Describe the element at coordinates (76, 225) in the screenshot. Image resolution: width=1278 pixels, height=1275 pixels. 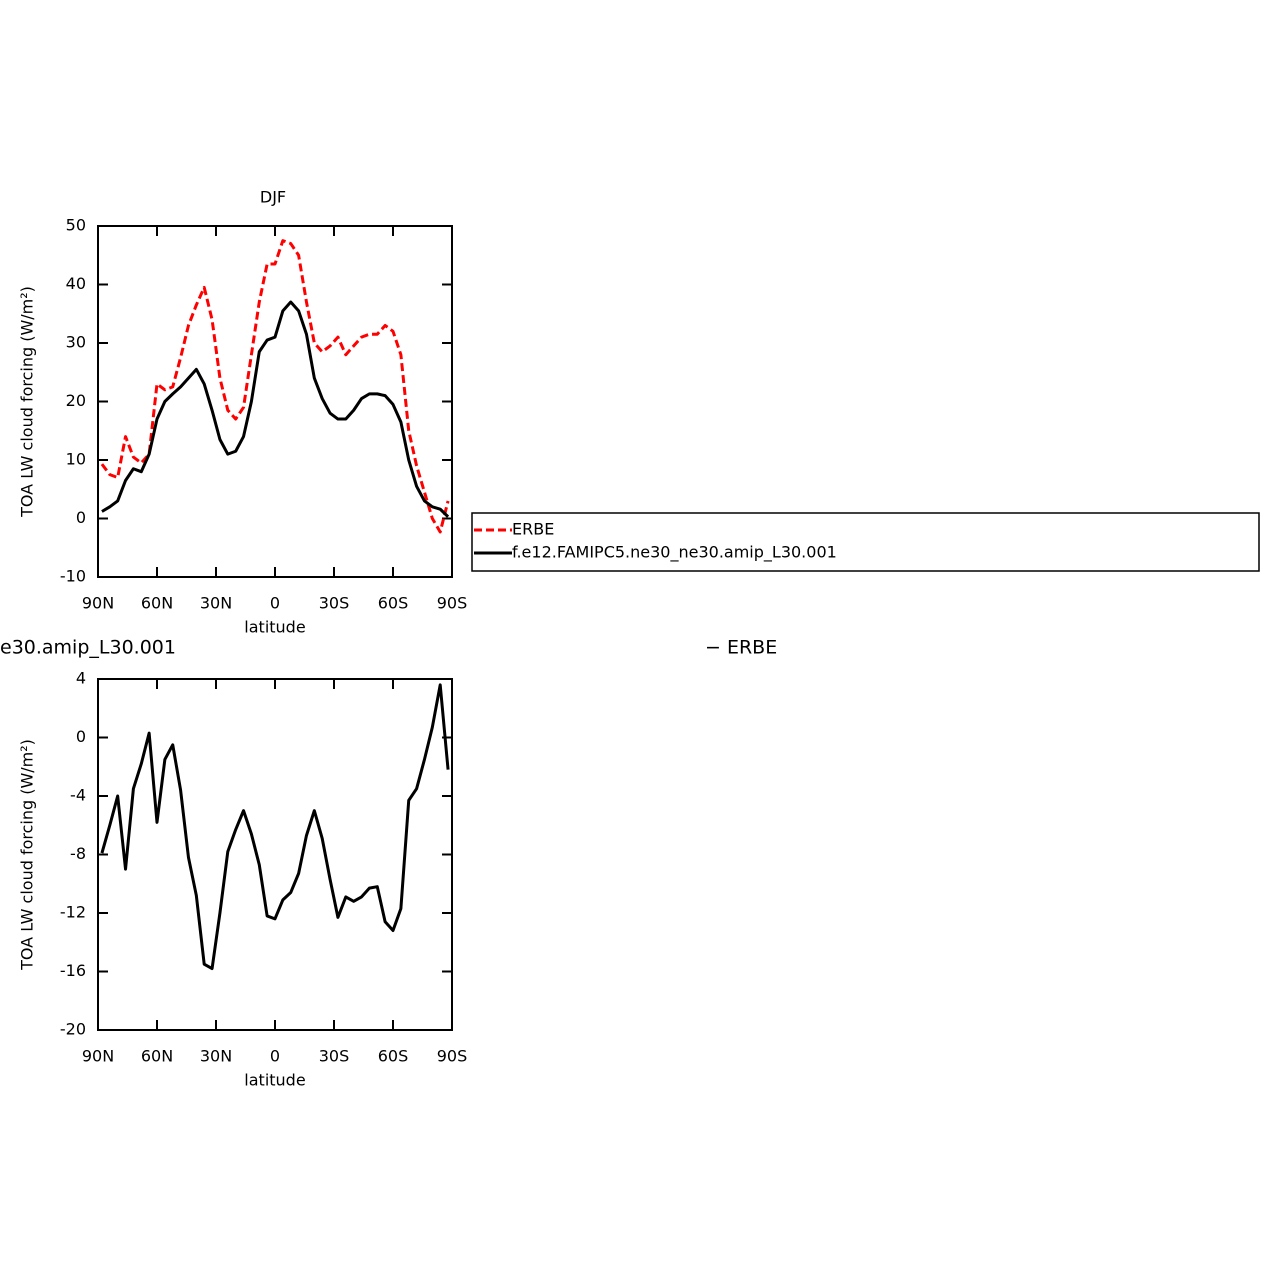
I see `y-tick-label: 50` at that location.